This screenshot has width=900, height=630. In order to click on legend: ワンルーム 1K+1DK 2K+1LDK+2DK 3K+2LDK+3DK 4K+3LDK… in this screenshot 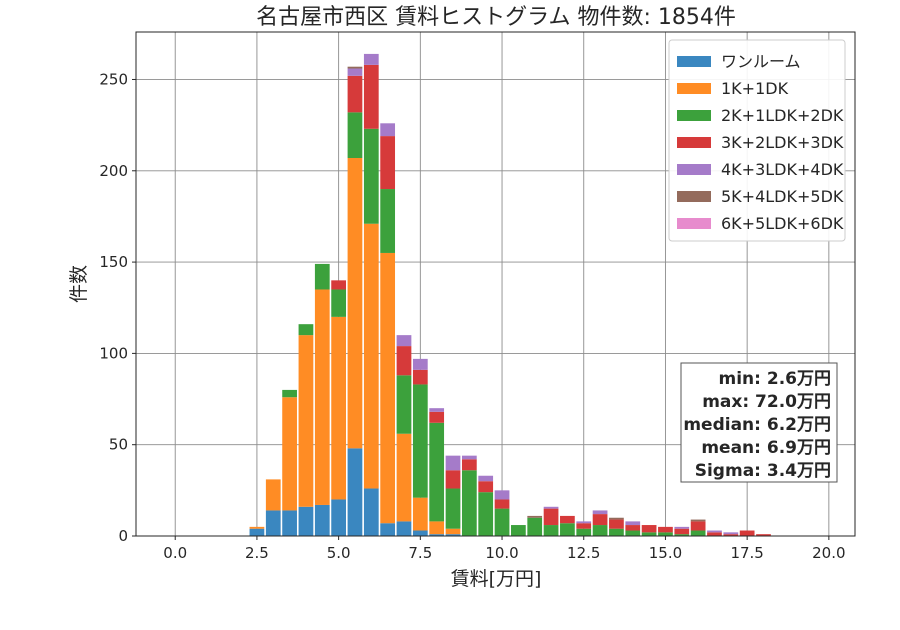, I will do `click(757, 140)`.